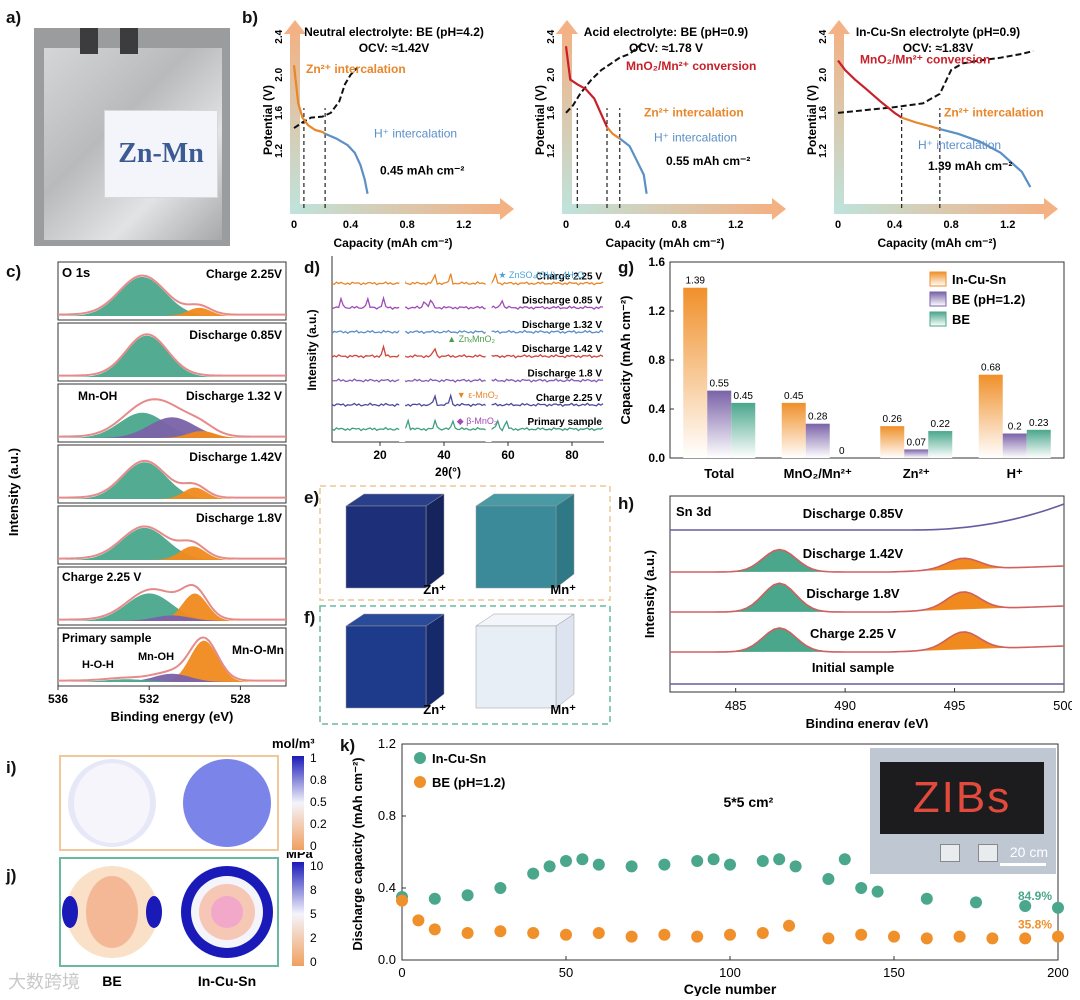 The height and width of the screenshot is (1000, 1080). Describe the element at coordinates (172, 553) in the screenshot. I see `peak-orange` at that location.